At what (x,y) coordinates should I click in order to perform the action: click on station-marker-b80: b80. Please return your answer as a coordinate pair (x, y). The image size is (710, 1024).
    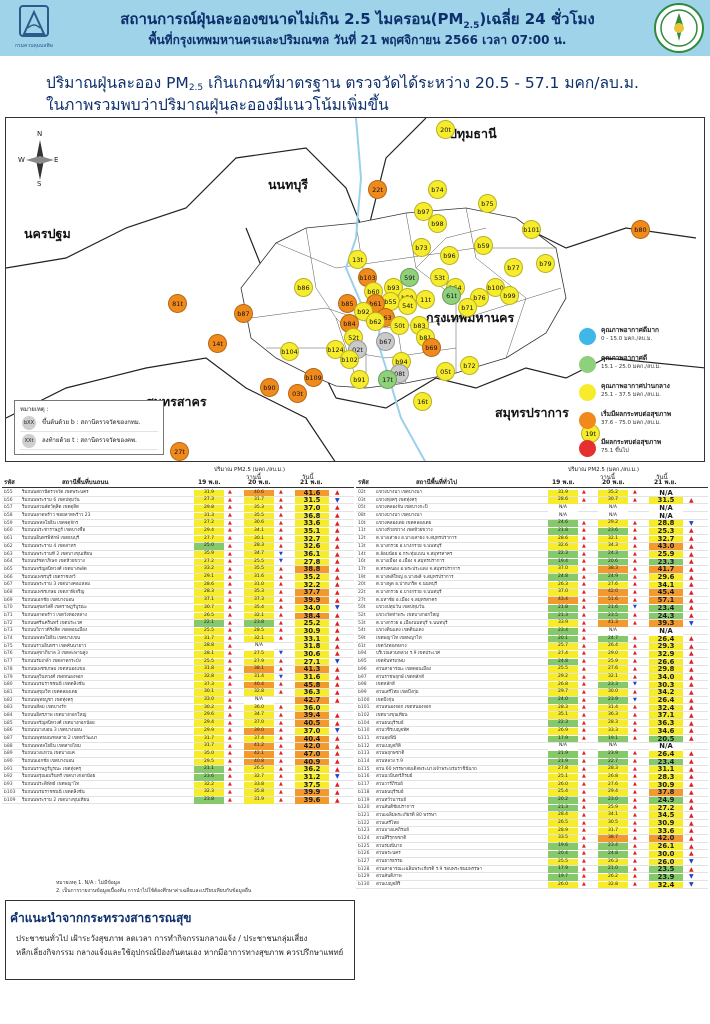
    Looking at the image, I should click on (640, 229).